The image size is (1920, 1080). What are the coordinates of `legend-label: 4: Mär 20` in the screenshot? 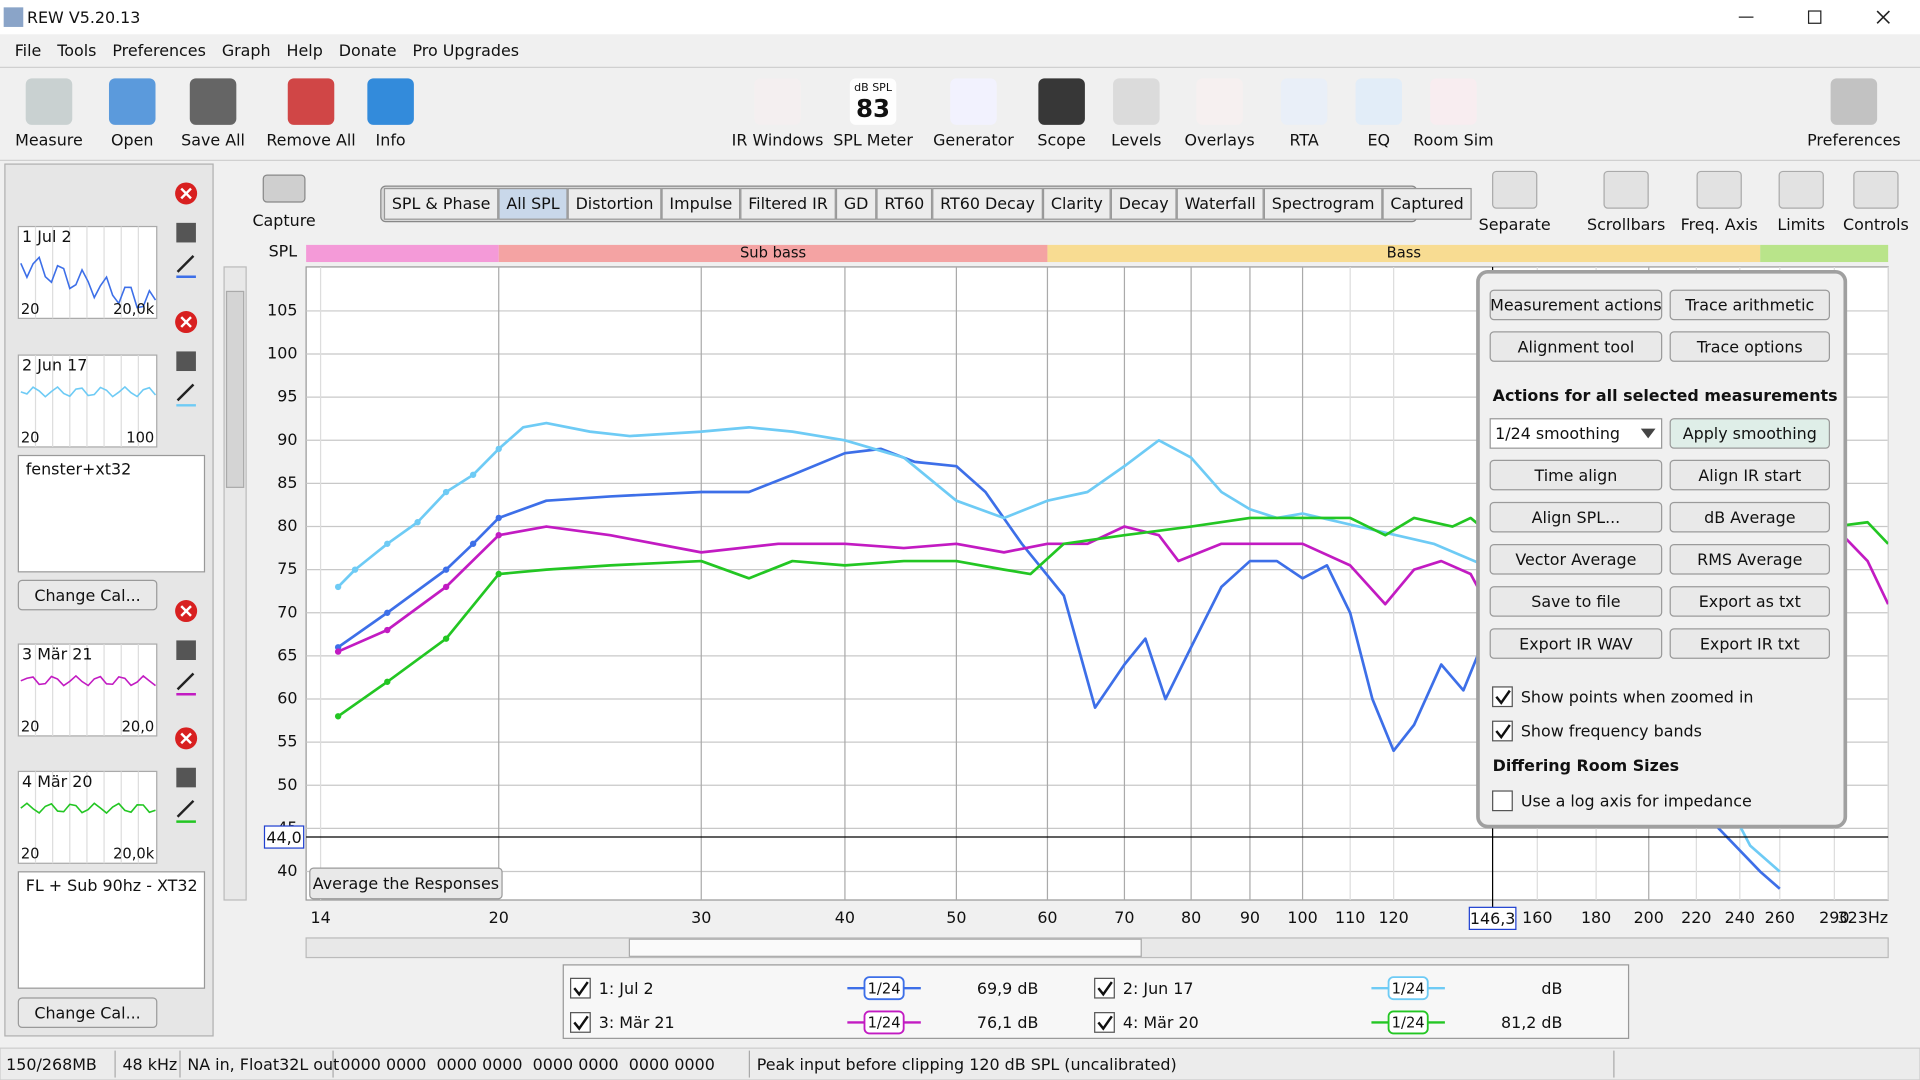 It's located at (1161, 1022).